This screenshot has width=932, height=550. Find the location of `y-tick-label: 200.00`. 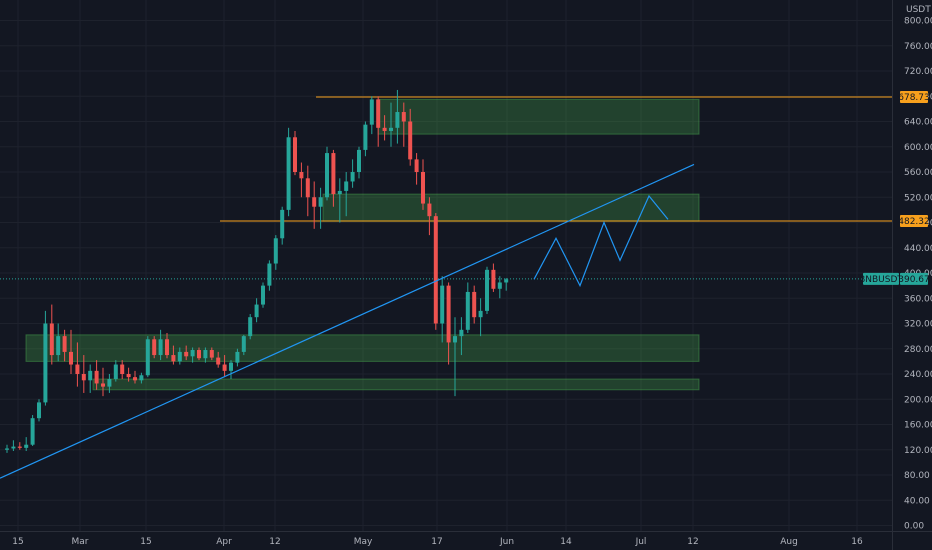

y-tick-label: 200.00 is located at coordinates (918, 400).